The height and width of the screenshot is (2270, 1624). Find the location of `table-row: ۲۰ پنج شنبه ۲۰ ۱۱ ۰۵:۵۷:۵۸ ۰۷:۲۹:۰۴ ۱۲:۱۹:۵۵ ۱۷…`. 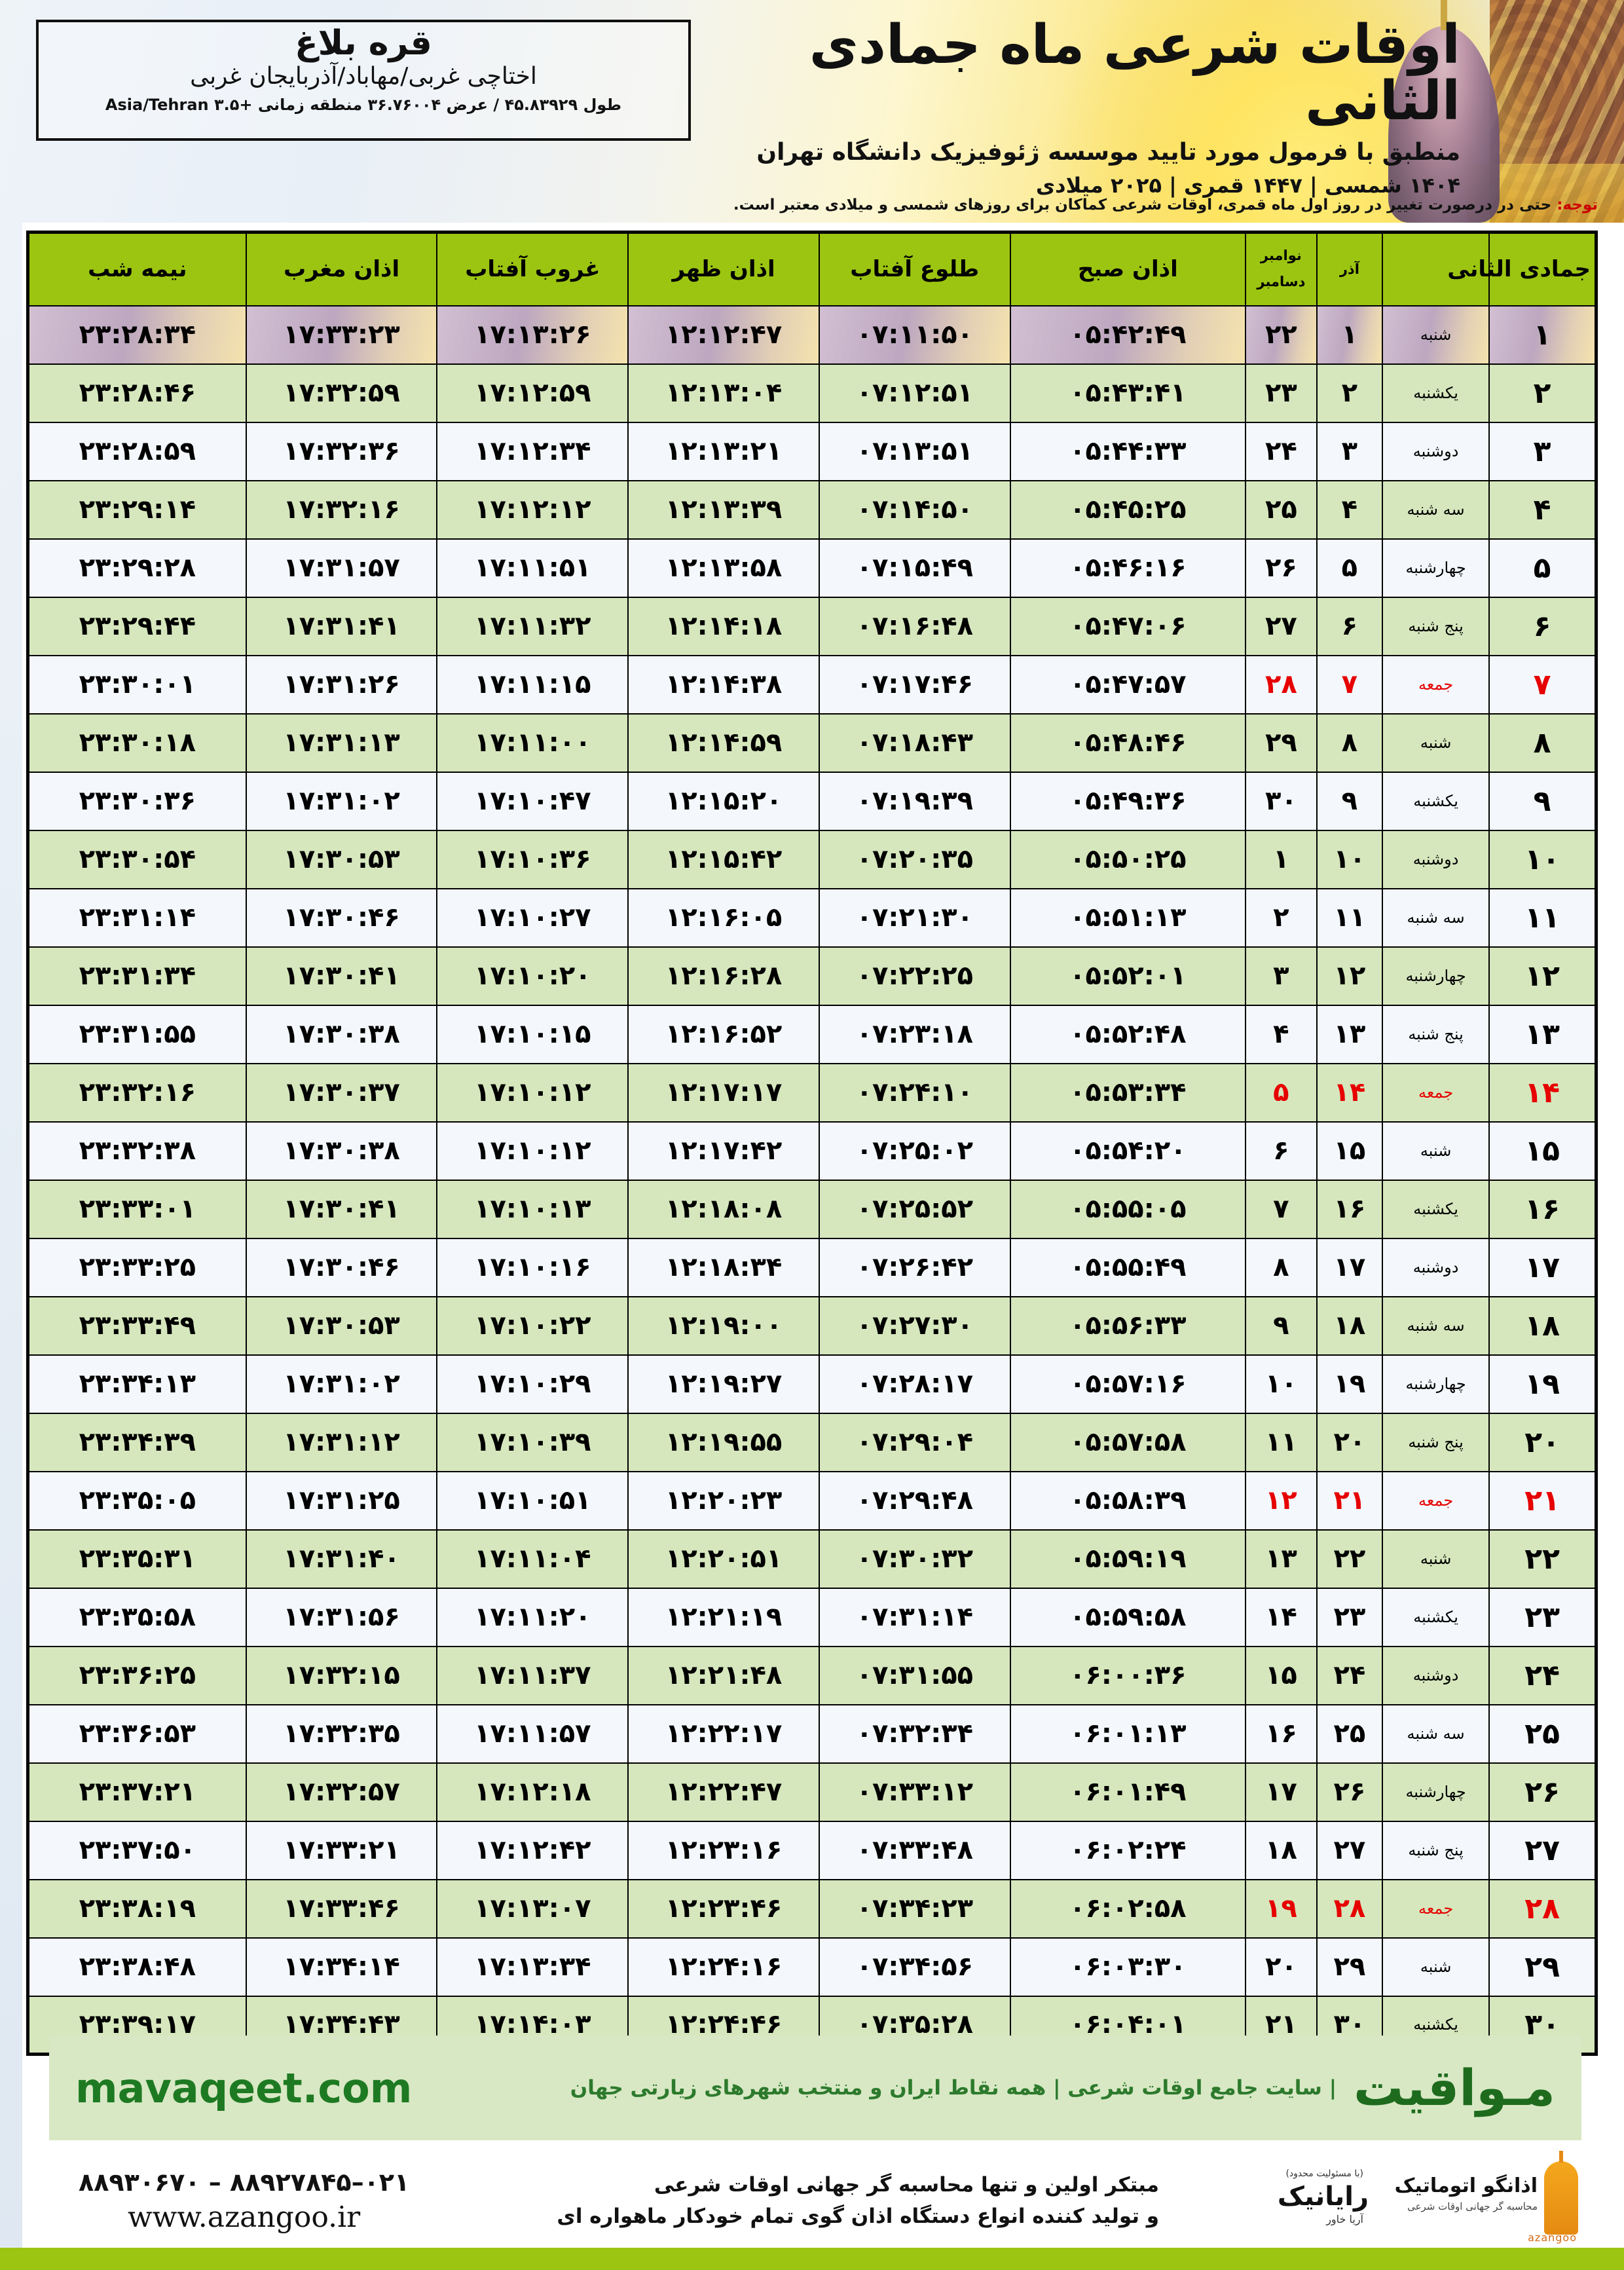

table-row: ۲۰ پنج شنبه ۲۰ ۱۱ ۰۵:۵۷:۵۸ ۰۷:۲۹:۰۴ ۱۲:۱۹:۵۵ ۱۷… is located at coordinates (812, 1442).